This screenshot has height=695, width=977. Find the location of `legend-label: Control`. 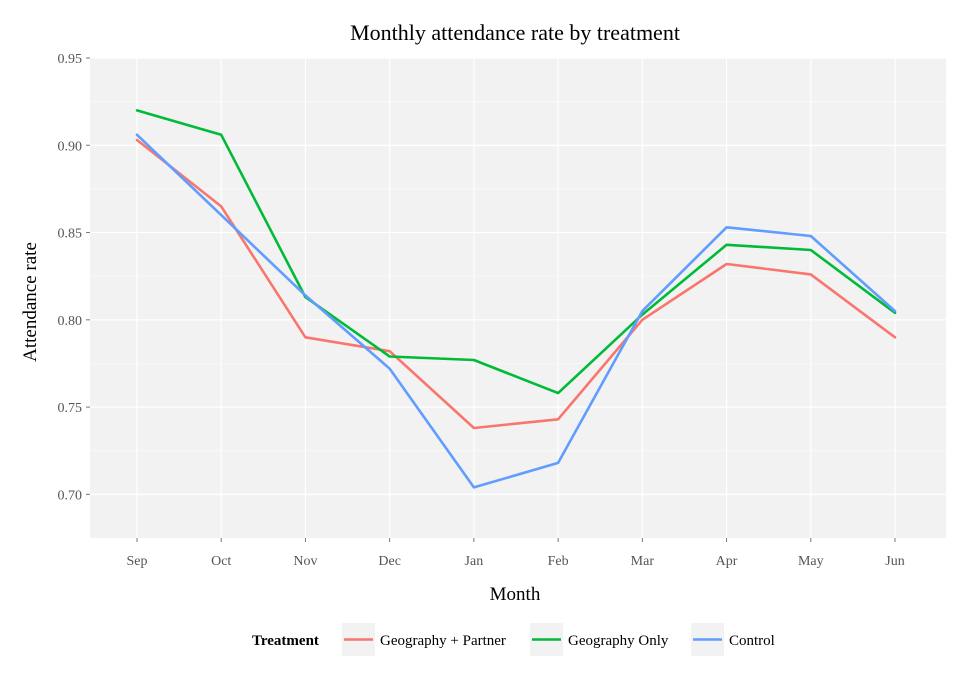

legend-label: Control is located at coordinates (752, 641).